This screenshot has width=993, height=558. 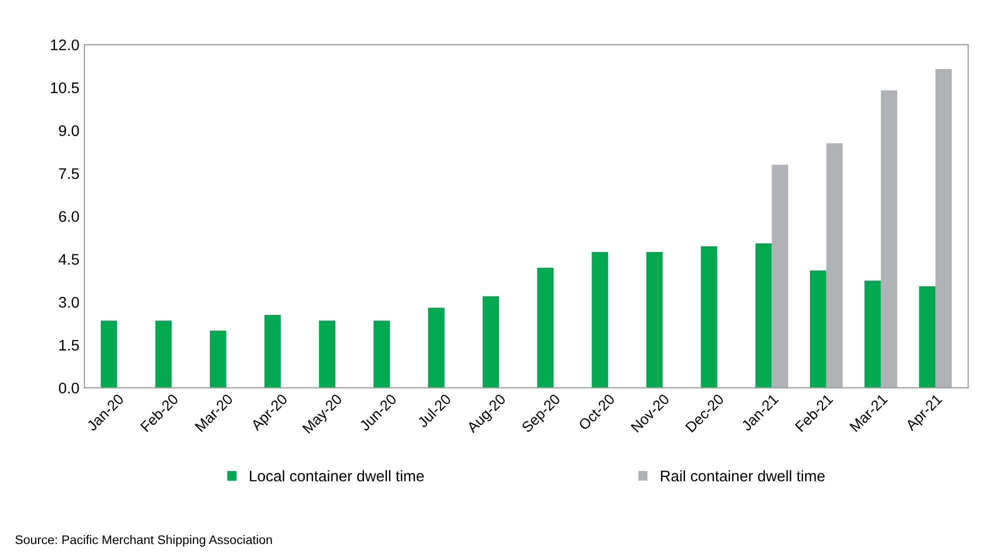 What do you see at coordinates (68, 259) in the screenshot?
I see `y-tick-label: 4.5` at bounding box center [68, 259].